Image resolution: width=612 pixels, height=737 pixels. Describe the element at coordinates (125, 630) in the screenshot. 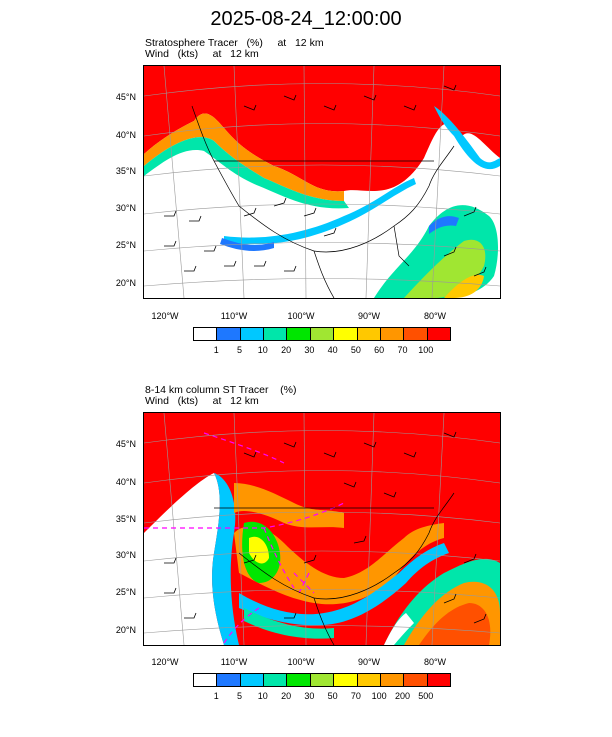

I see `lat-label-20n-b: 20°N` at that location.